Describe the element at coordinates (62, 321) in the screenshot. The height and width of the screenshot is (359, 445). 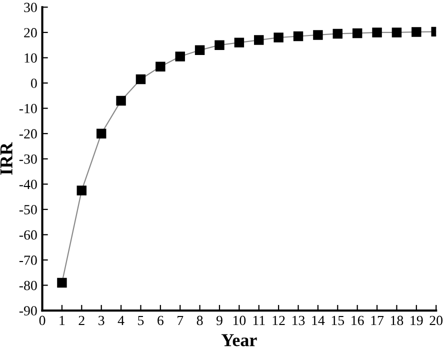
I see `x-tick-label: 1` at that location.